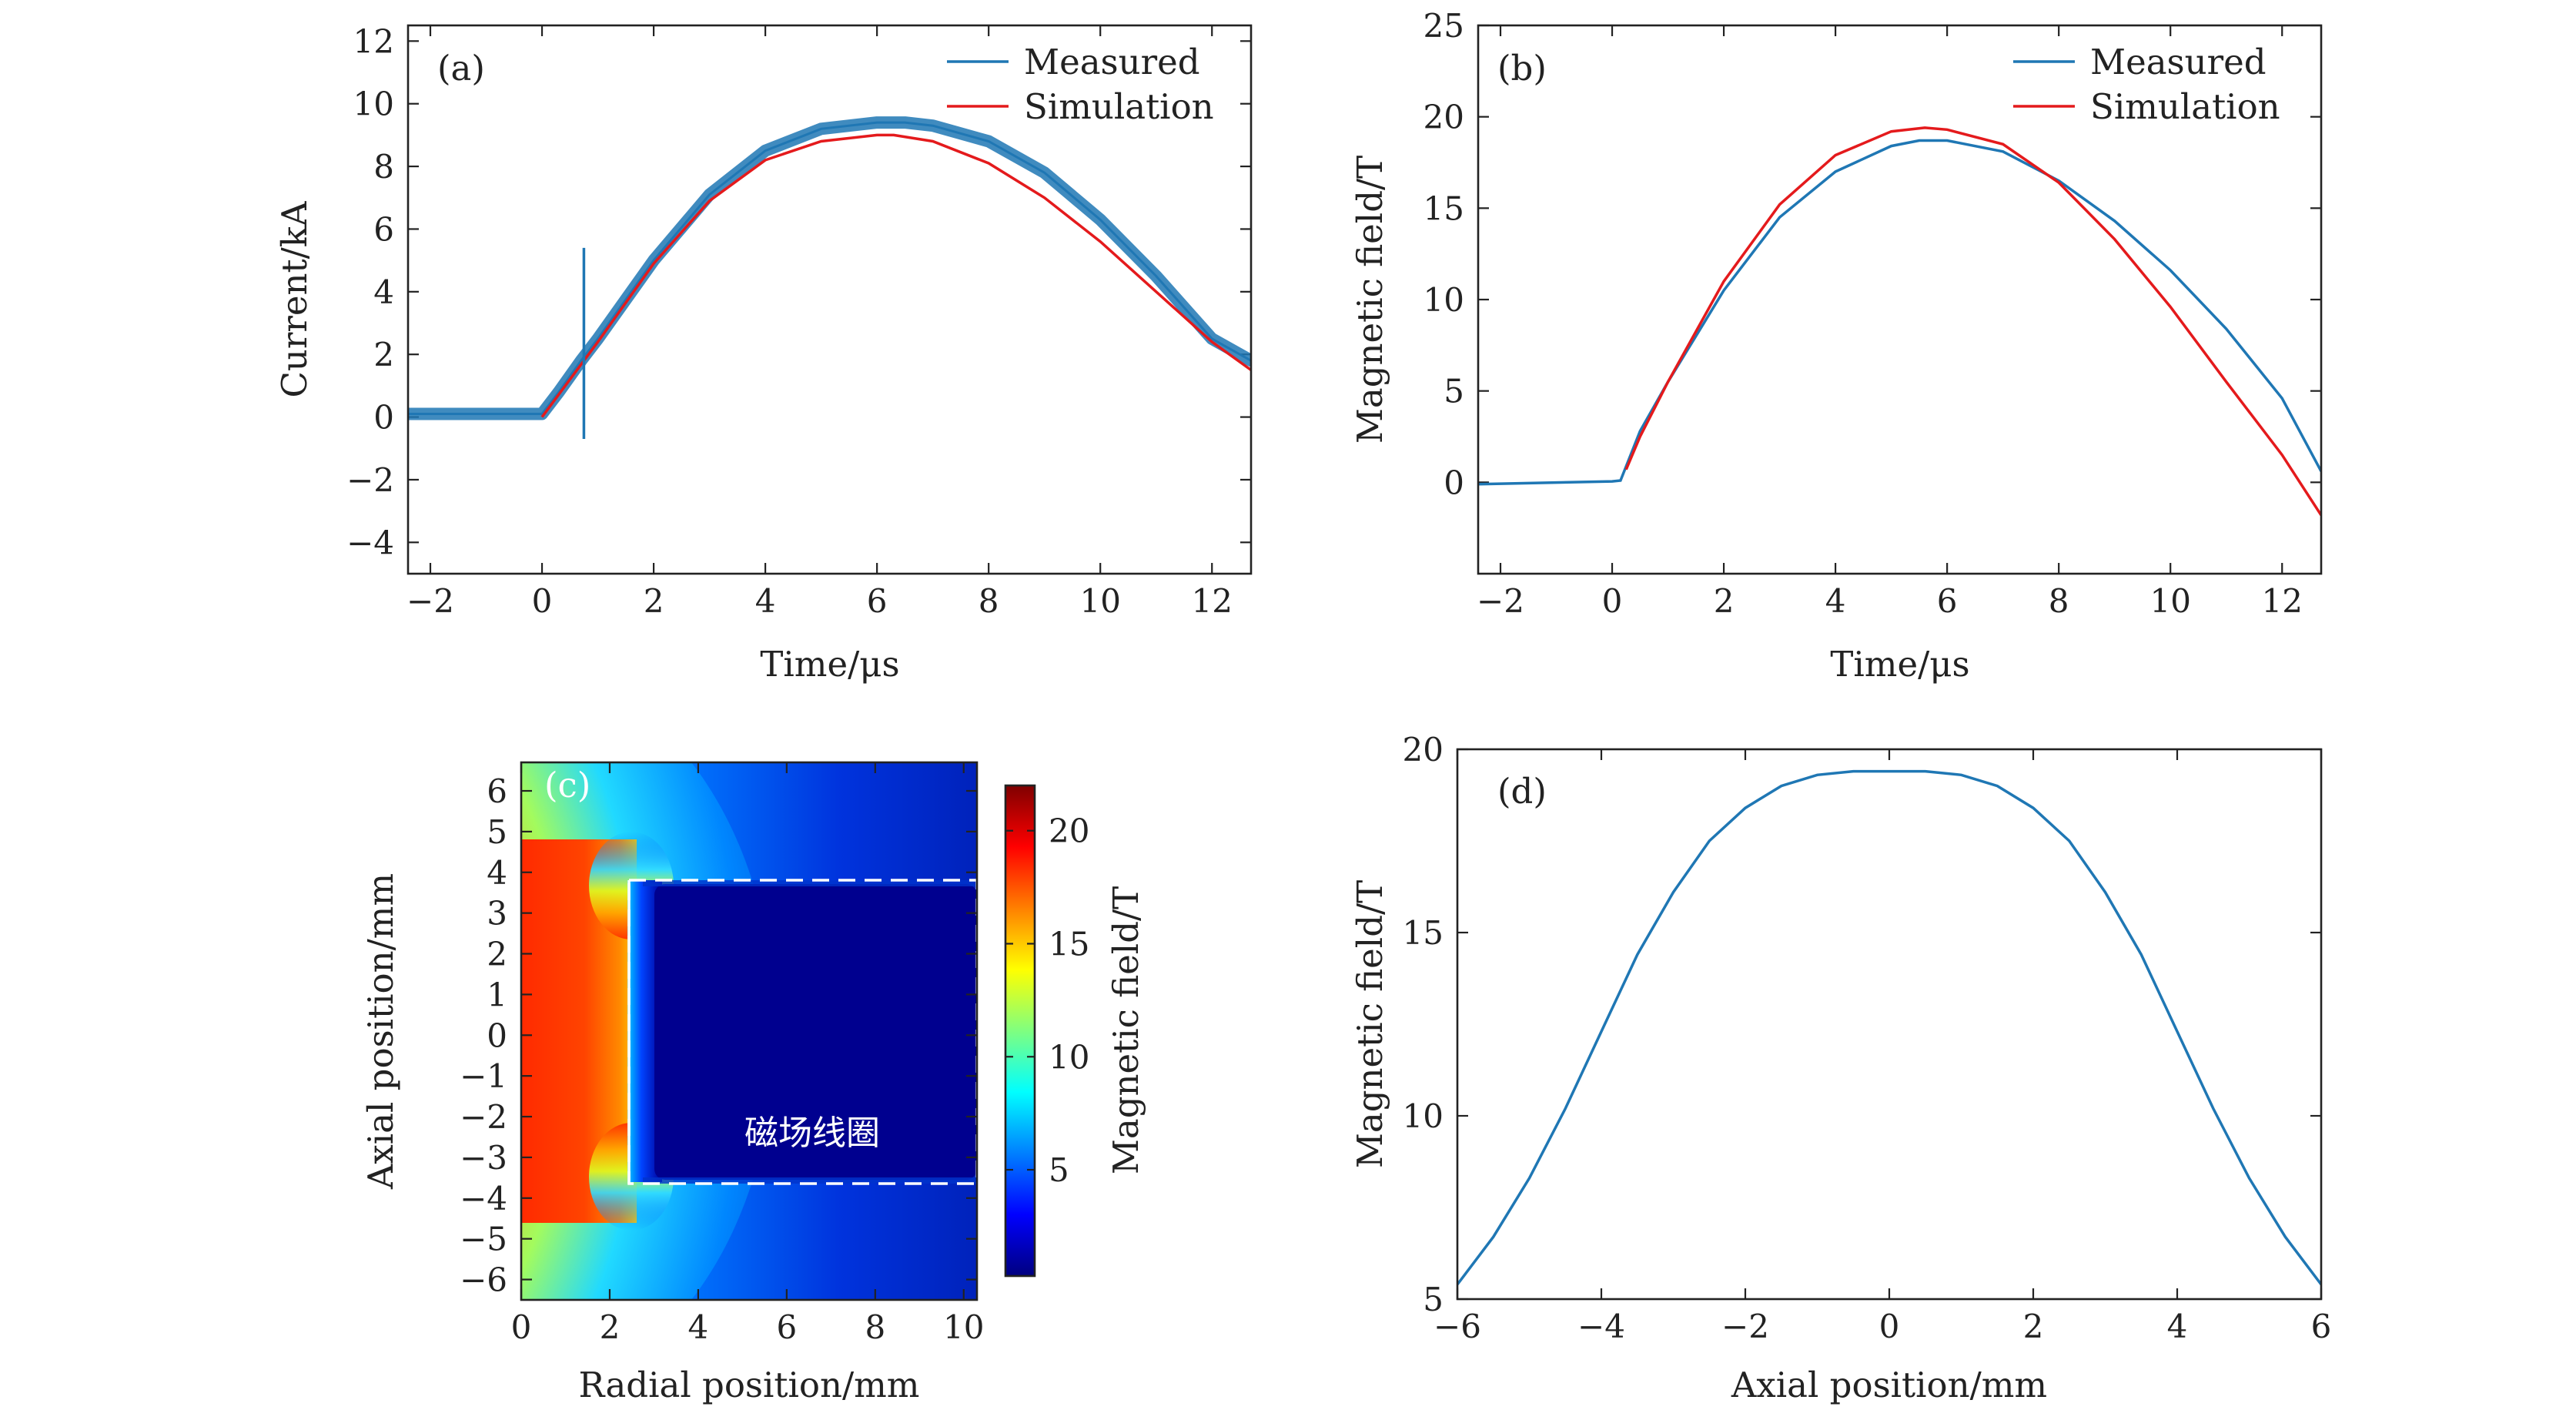  Describe the element at coordinates (483, 1158) in the screenshot. I see `panel-c-ytick-label: −3` at that location.